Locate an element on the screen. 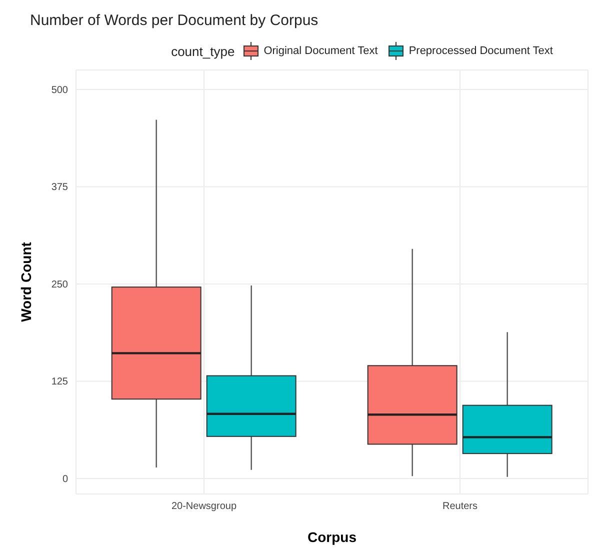 This screenshot has width=600, height=552. y-tick-label: 375 is located at coordinates (59, 188).